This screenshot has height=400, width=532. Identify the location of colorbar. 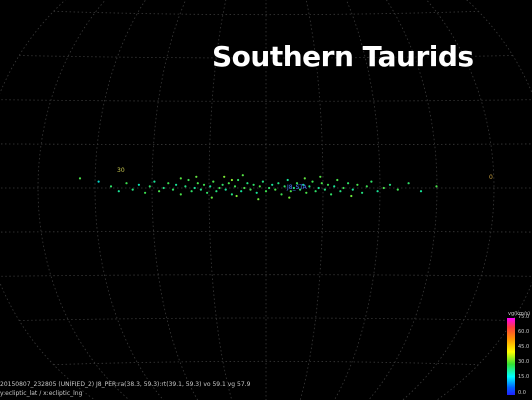
(511, 356).